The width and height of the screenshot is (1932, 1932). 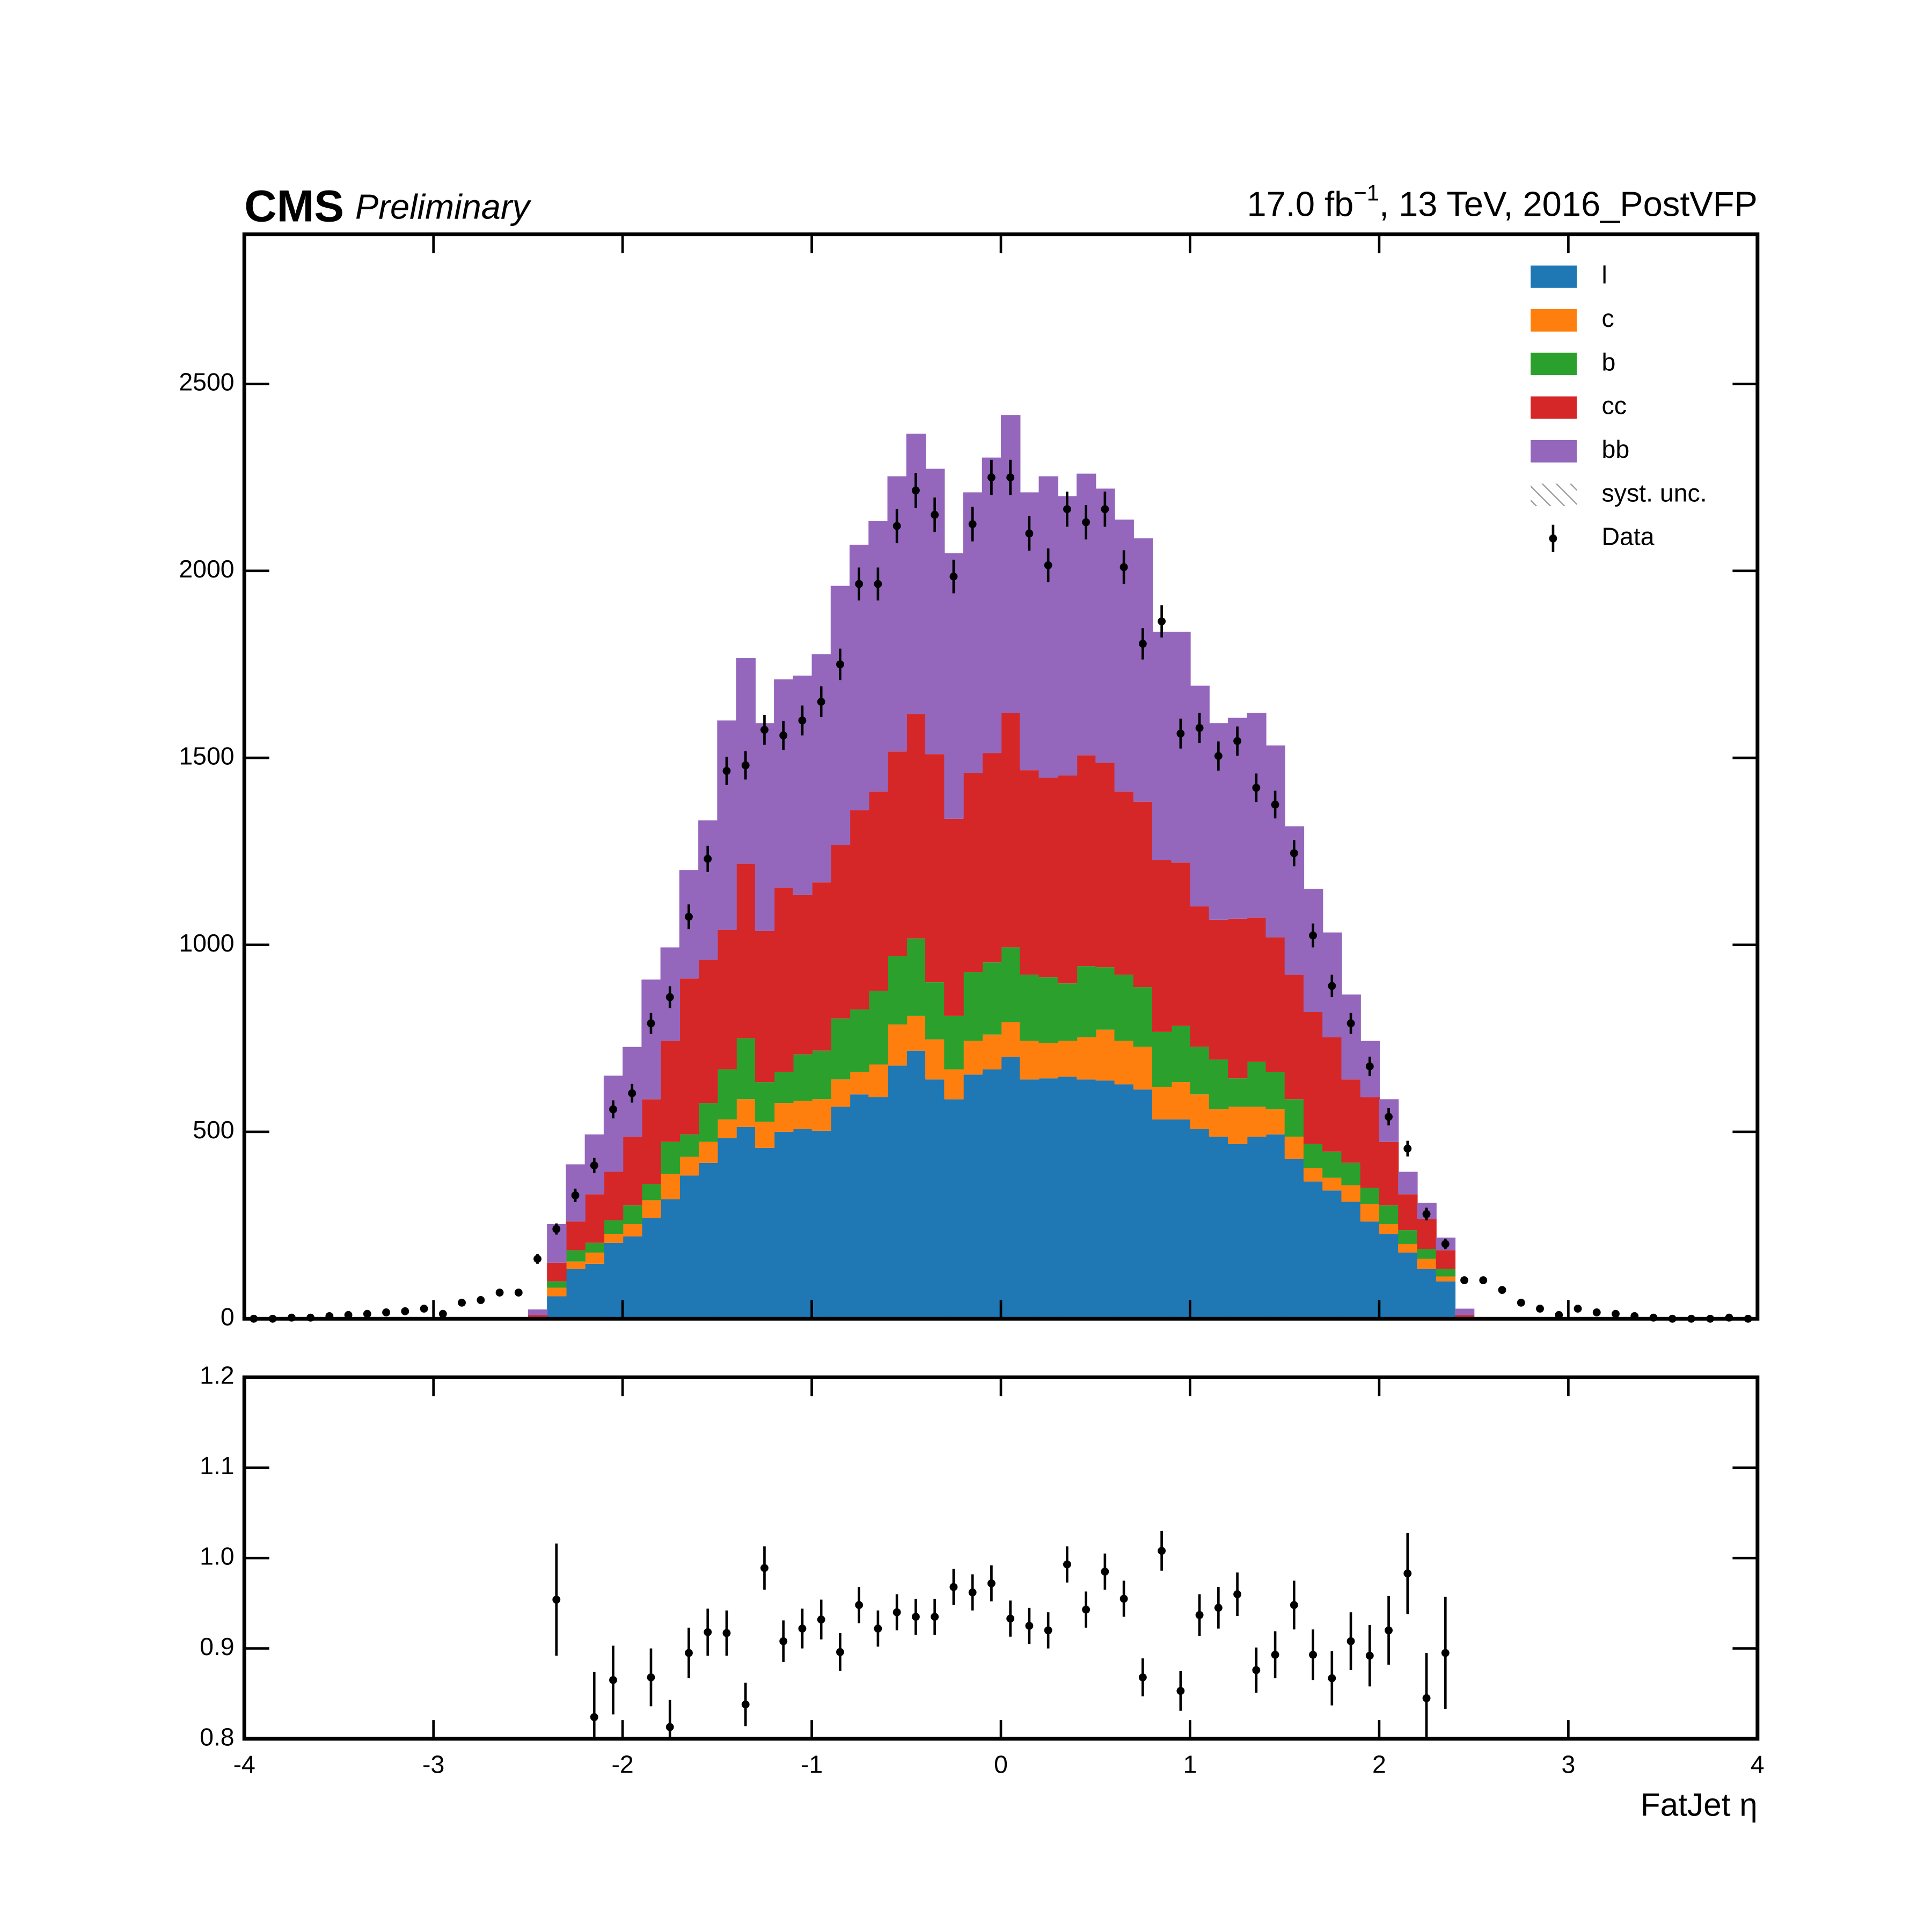 I want to click on legend: lcb cc bb syst. unc. Data, so click(x=1619, y=406).